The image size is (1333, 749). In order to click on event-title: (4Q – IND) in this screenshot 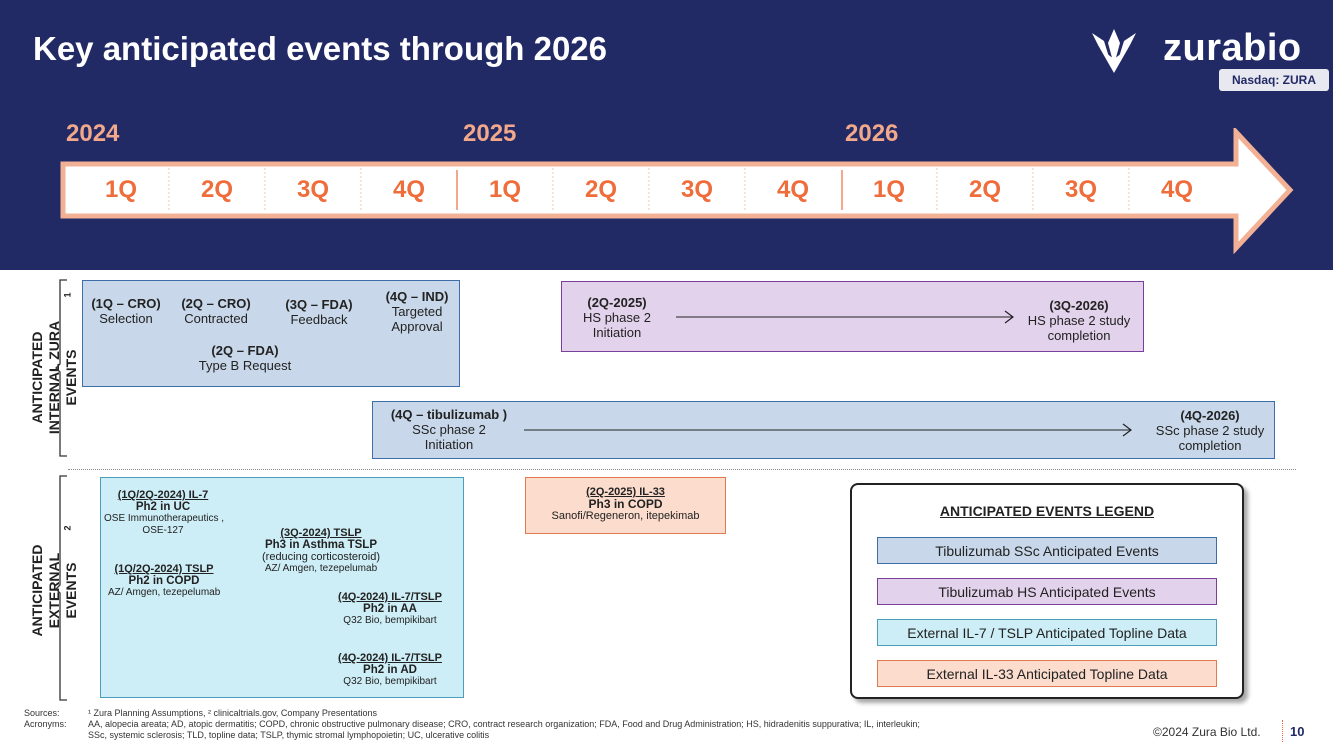, I will do `click(417, 296)`.